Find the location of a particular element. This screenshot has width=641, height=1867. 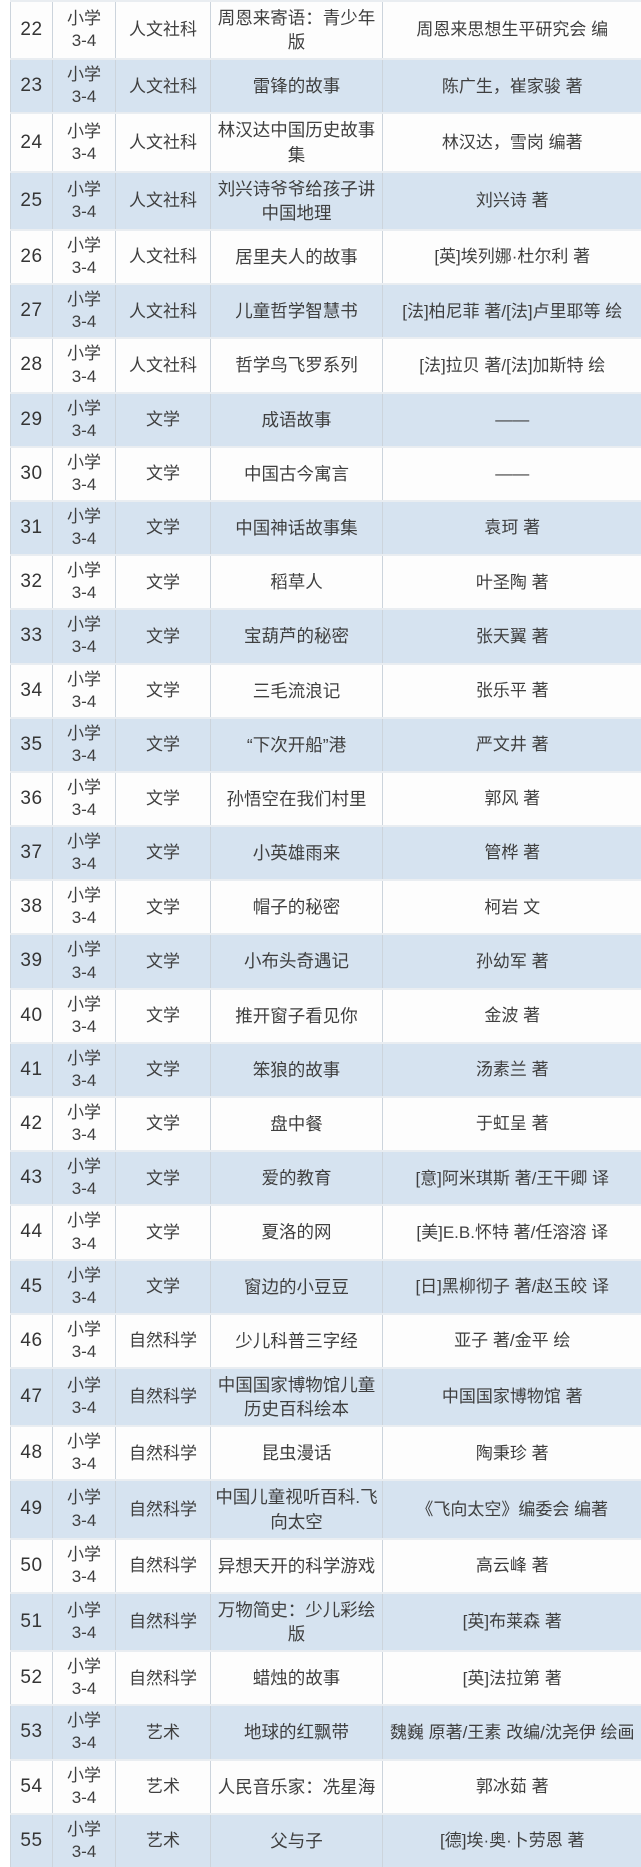

row-number-cell: 45 is located at coordinates (32, 1287).